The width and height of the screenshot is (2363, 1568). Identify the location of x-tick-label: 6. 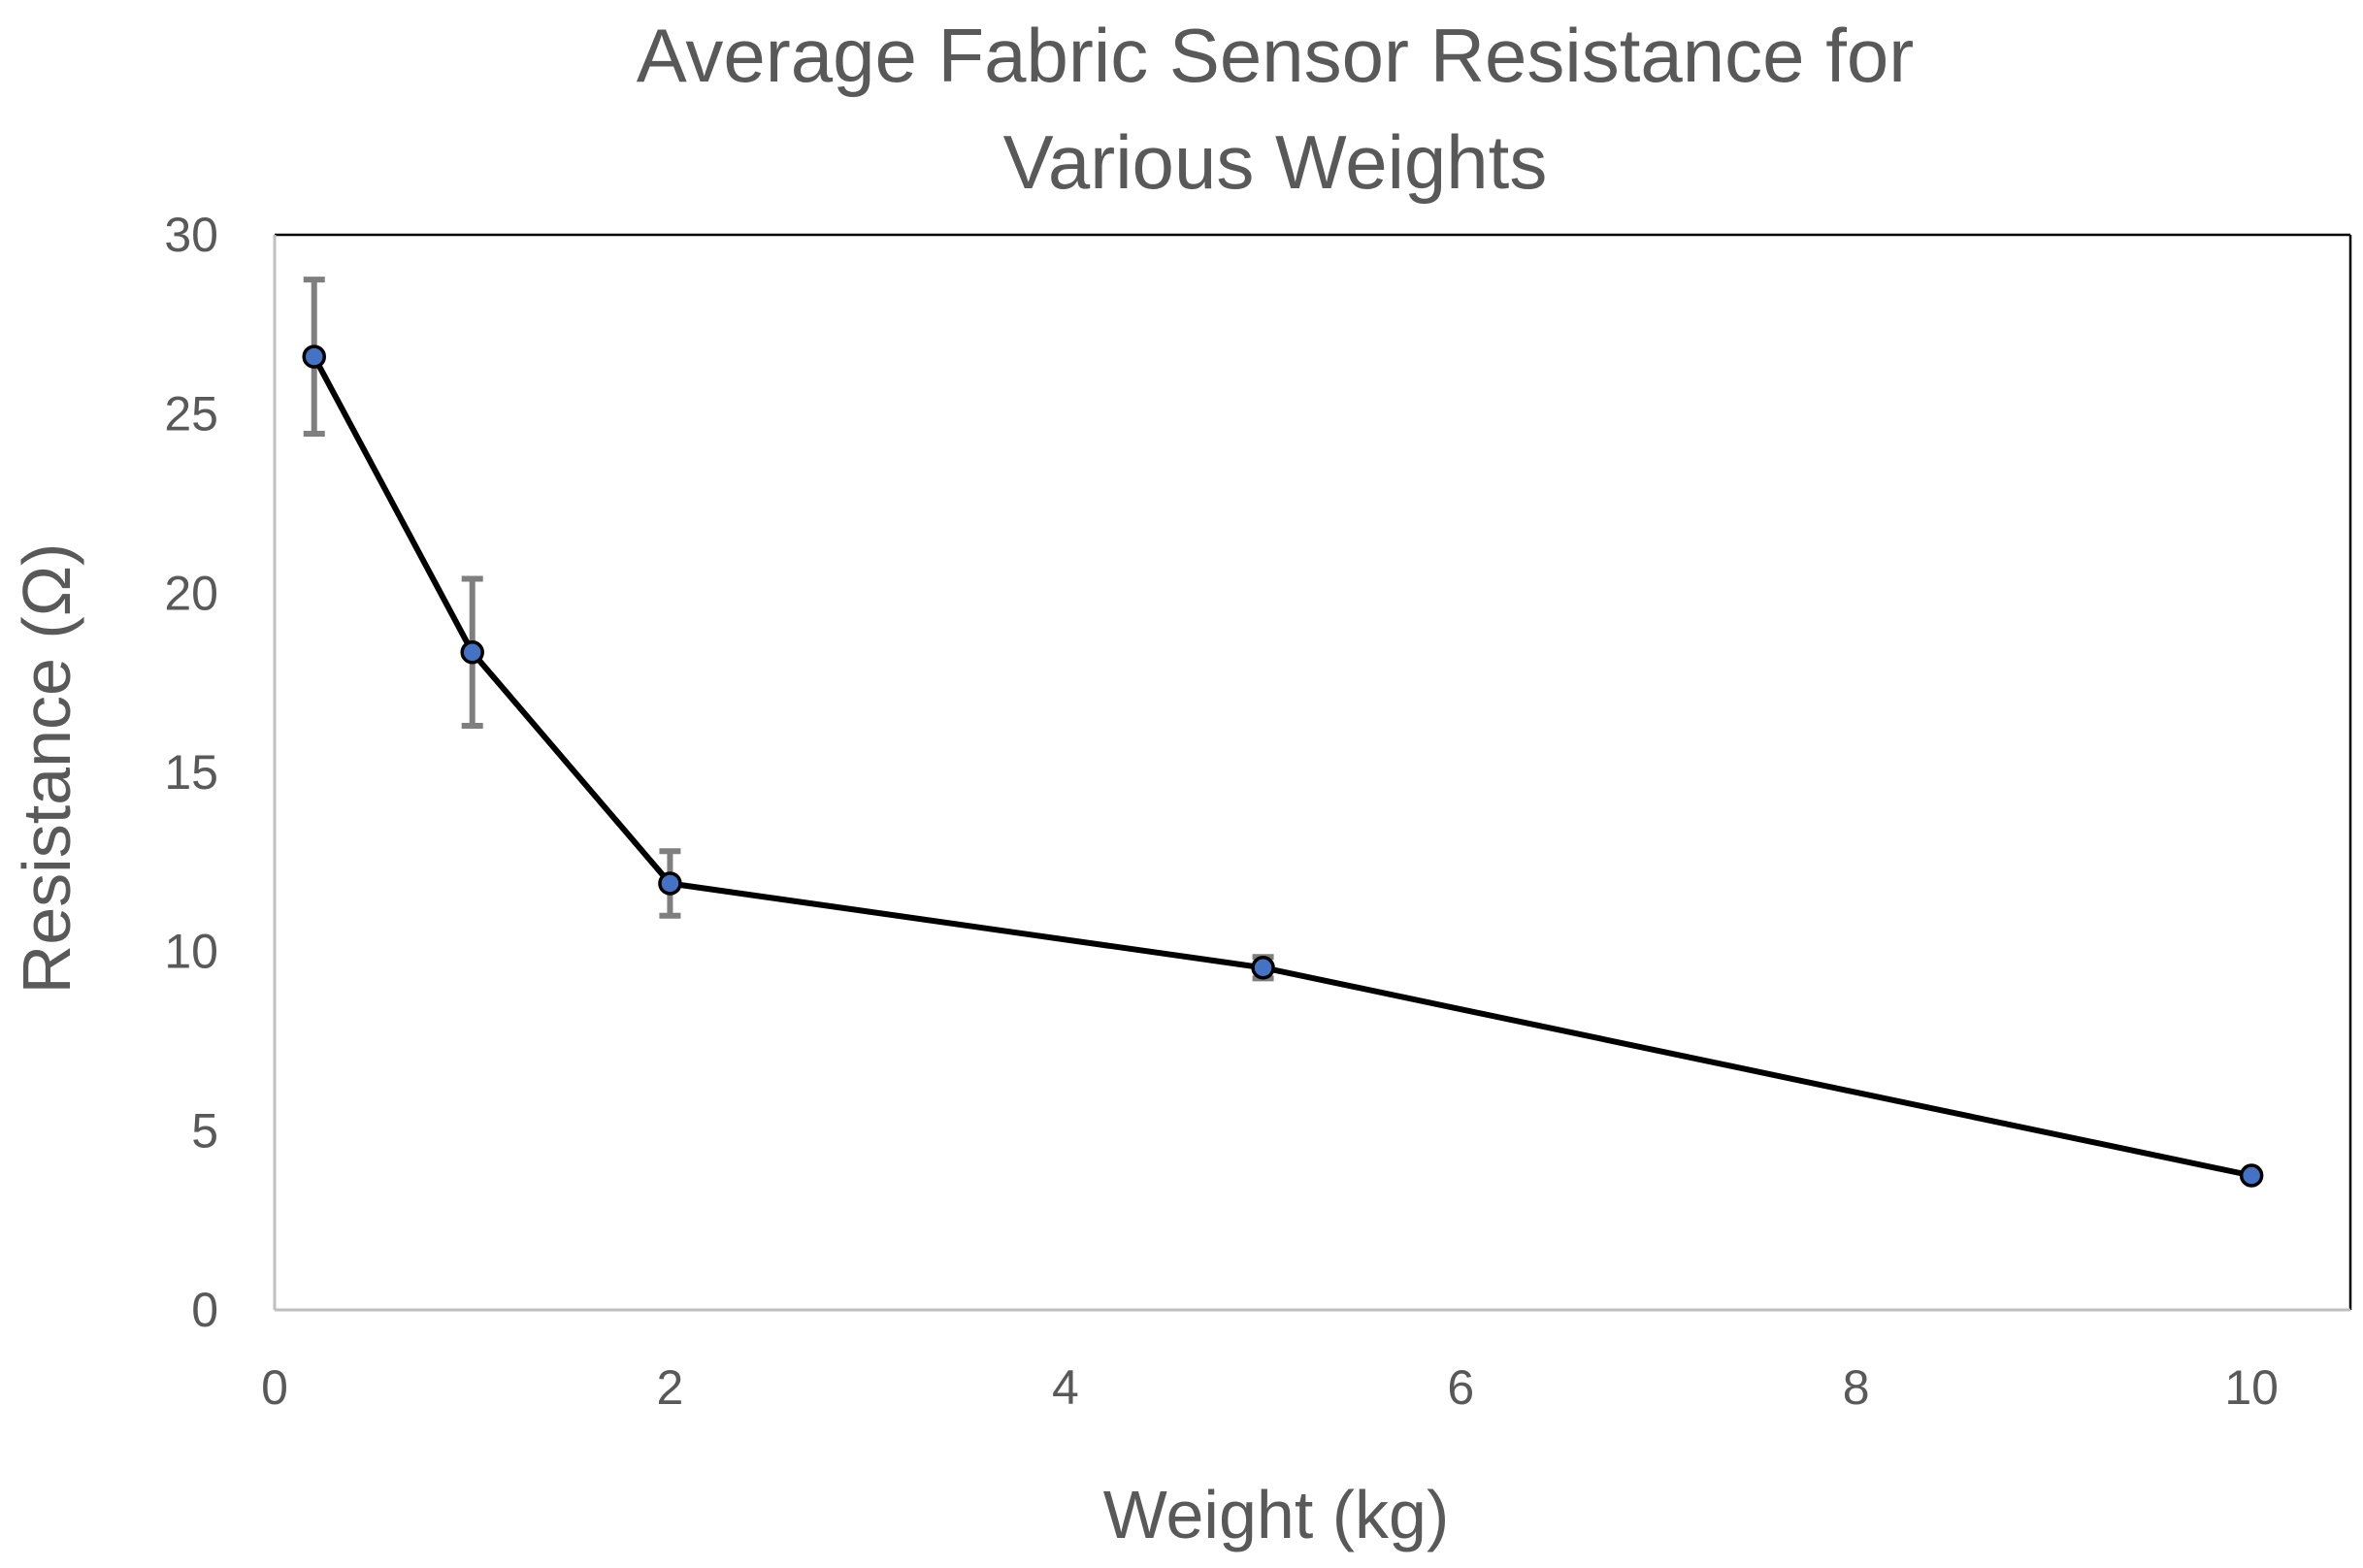
(1460, 1387).